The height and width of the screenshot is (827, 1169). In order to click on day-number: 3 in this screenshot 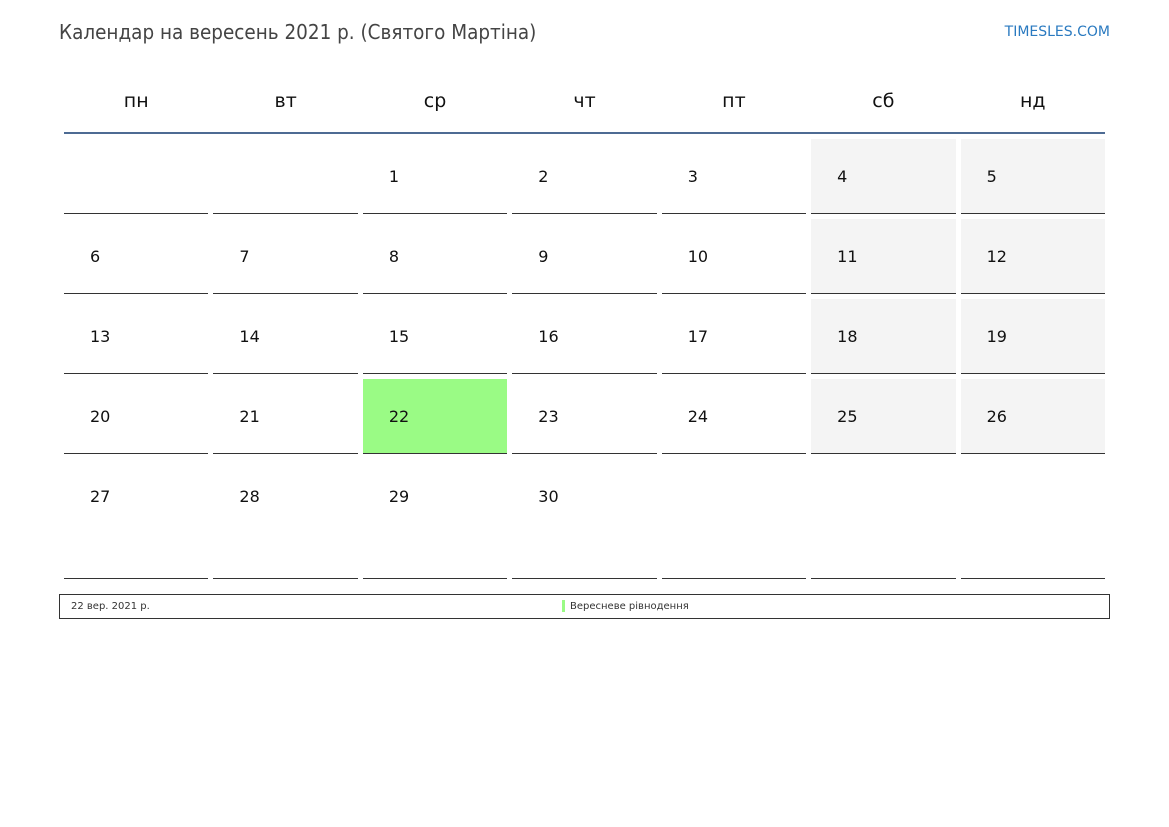, I will do `click(692, 176)`.